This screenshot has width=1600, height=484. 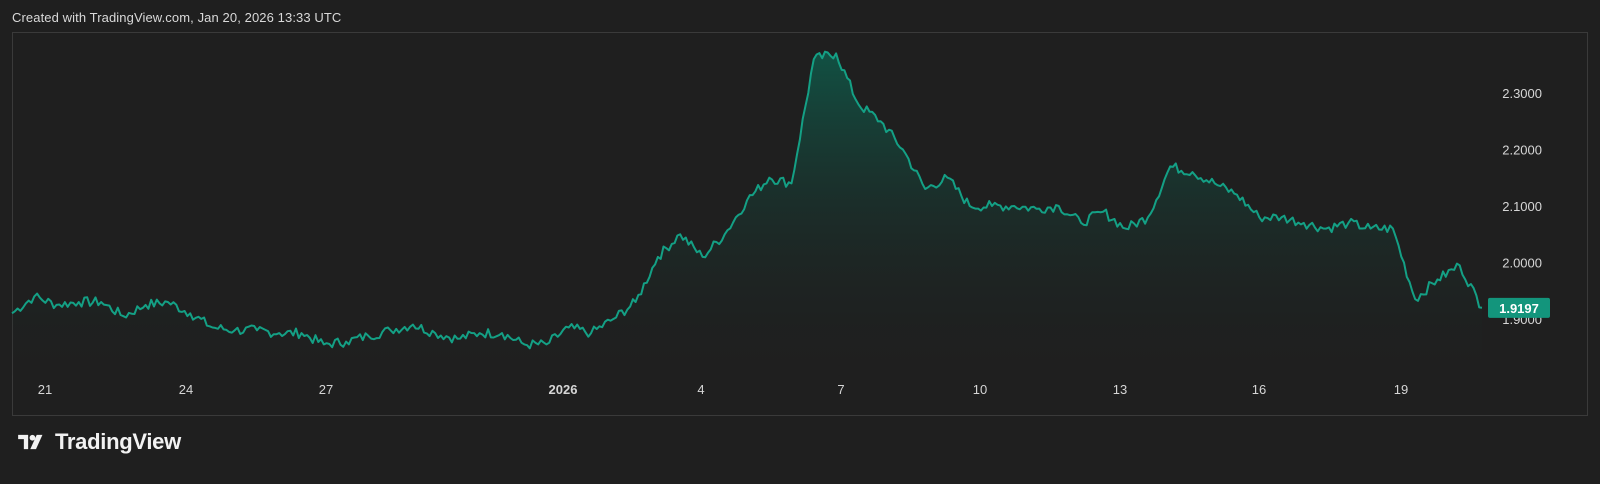 I want to click on tradingview-logo-icon, so click(x=30, y=442).